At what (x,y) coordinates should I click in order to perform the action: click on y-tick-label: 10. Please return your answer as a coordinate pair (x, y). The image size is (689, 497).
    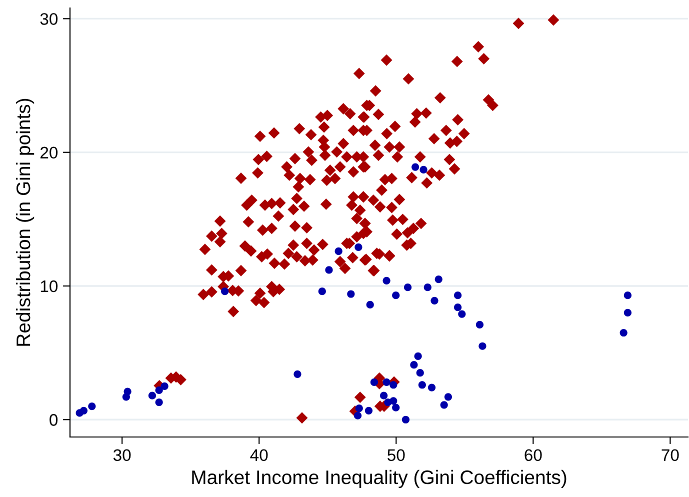
    Looking at the image, I should click on (49, 286).